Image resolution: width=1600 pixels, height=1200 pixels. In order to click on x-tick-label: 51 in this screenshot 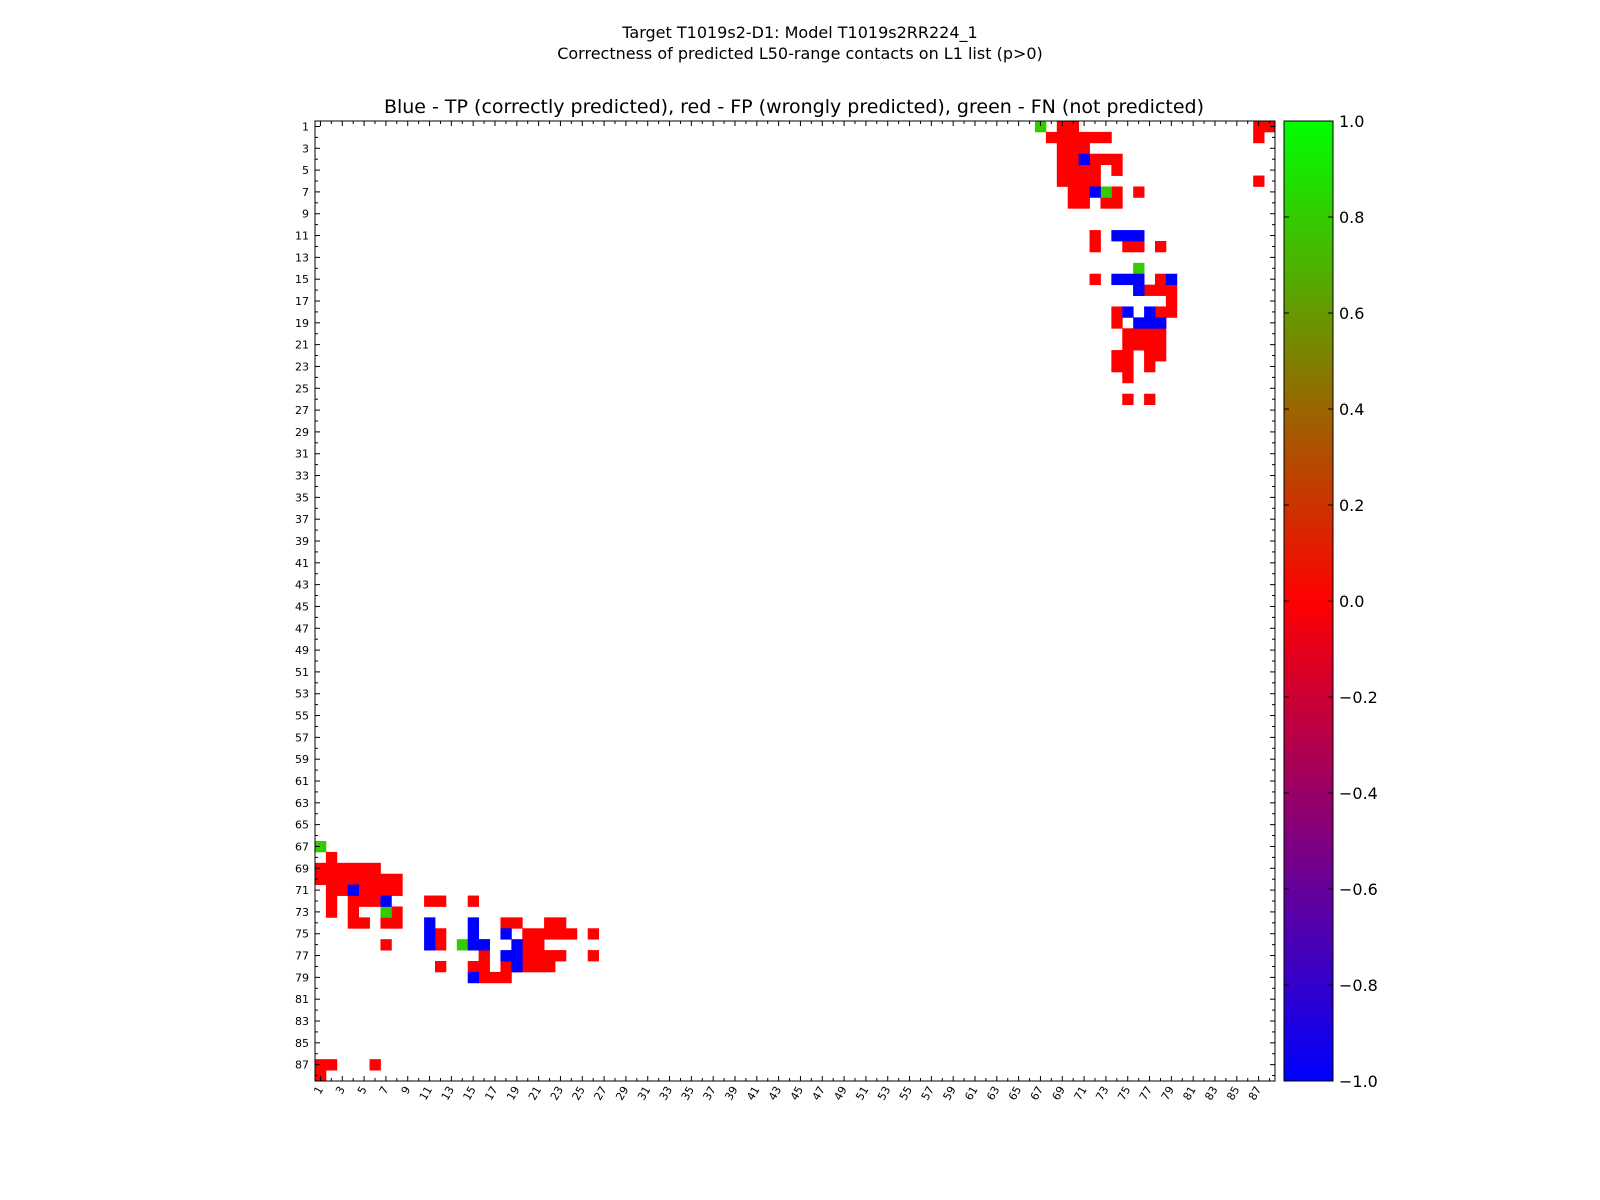, I will do `click(862, 1093)`.